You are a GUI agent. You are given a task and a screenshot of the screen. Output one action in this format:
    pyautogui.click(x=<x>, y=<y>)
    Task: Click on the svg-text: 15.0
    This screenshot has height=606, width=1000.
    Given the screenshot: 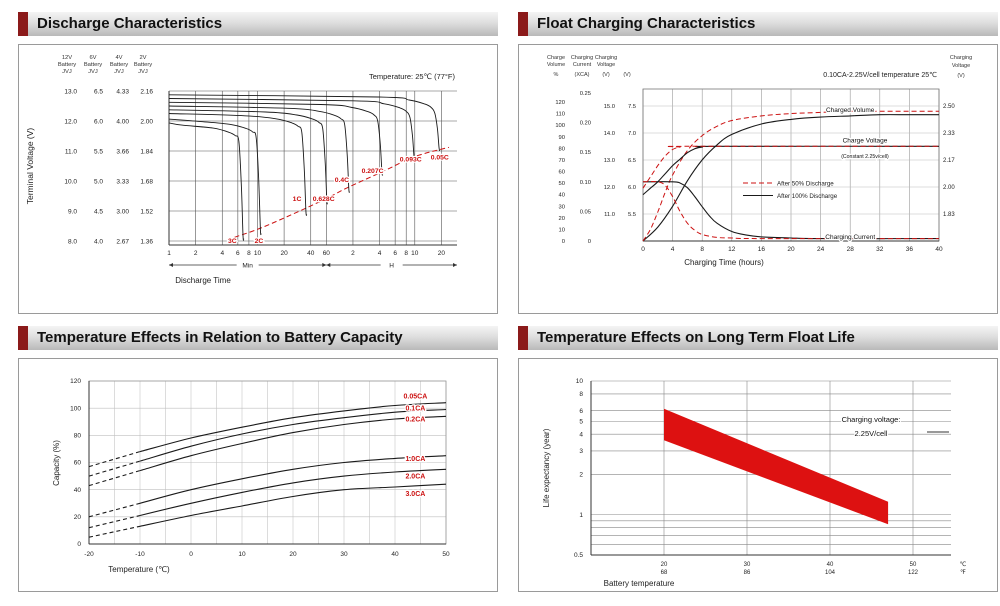 What is the action you would take?
    pyautogui.click(x=609, y=107)
    